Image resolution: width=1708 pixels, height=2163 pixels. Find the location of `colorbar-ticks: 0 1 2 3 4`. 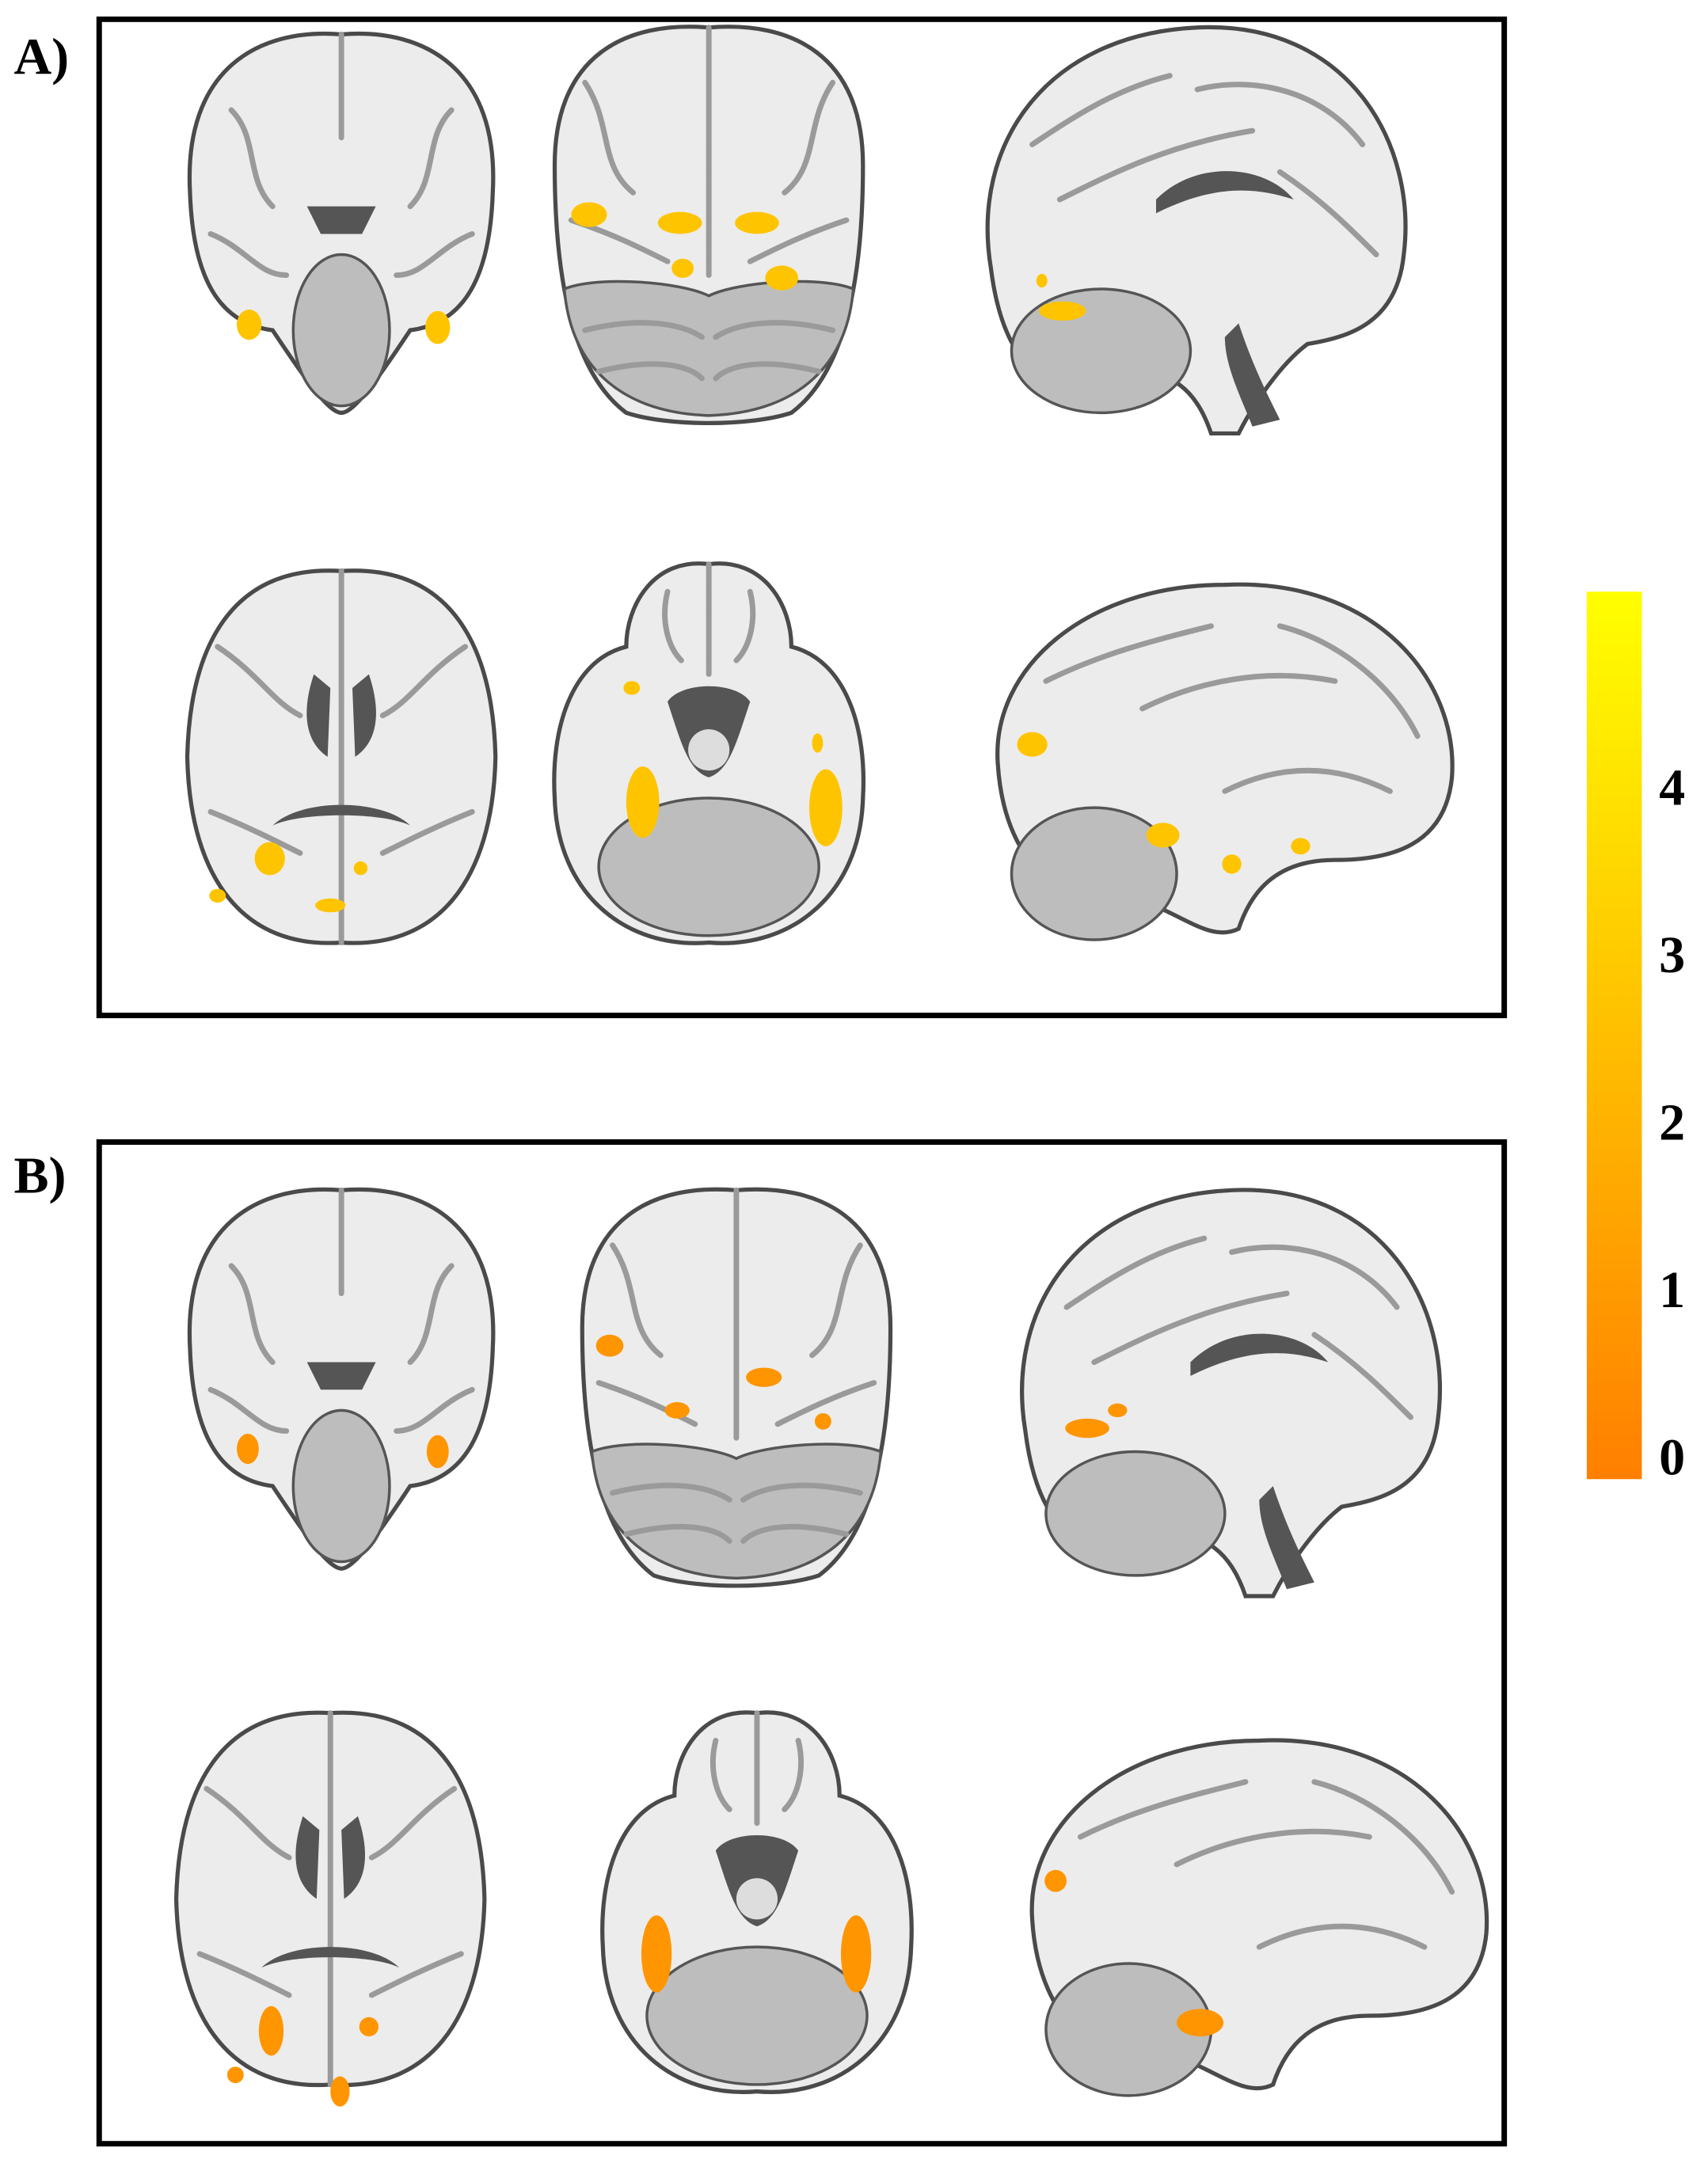

colorbar-ticks: 0 1 2 3 4 is located at coordinates (1672, 1122).